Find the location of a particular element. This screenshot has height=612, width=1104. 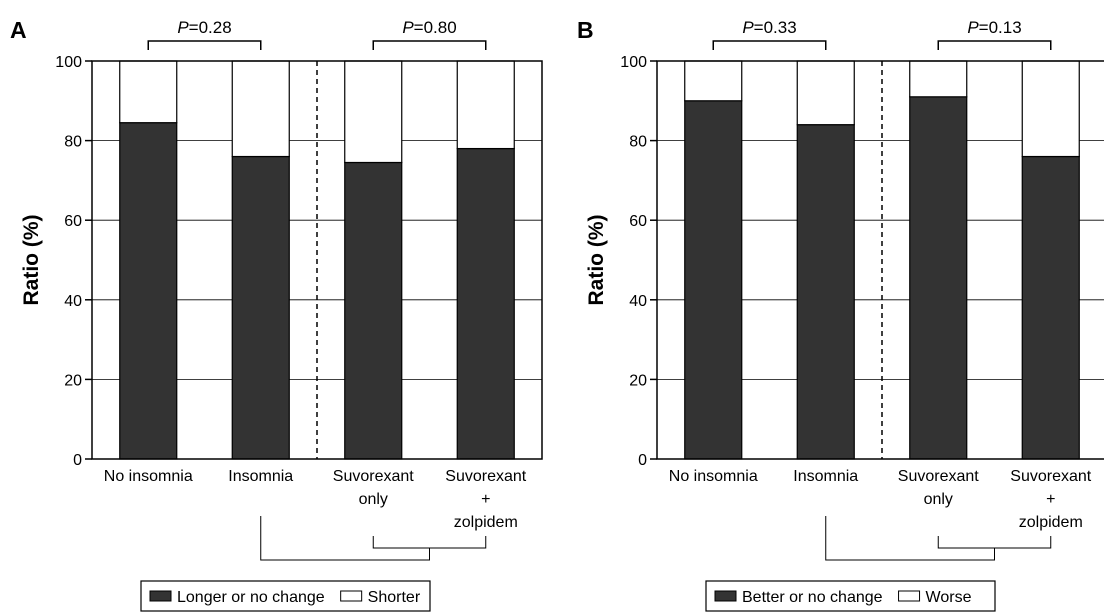

p-value-label: P=0.13 is located at coordinates (994, 27).